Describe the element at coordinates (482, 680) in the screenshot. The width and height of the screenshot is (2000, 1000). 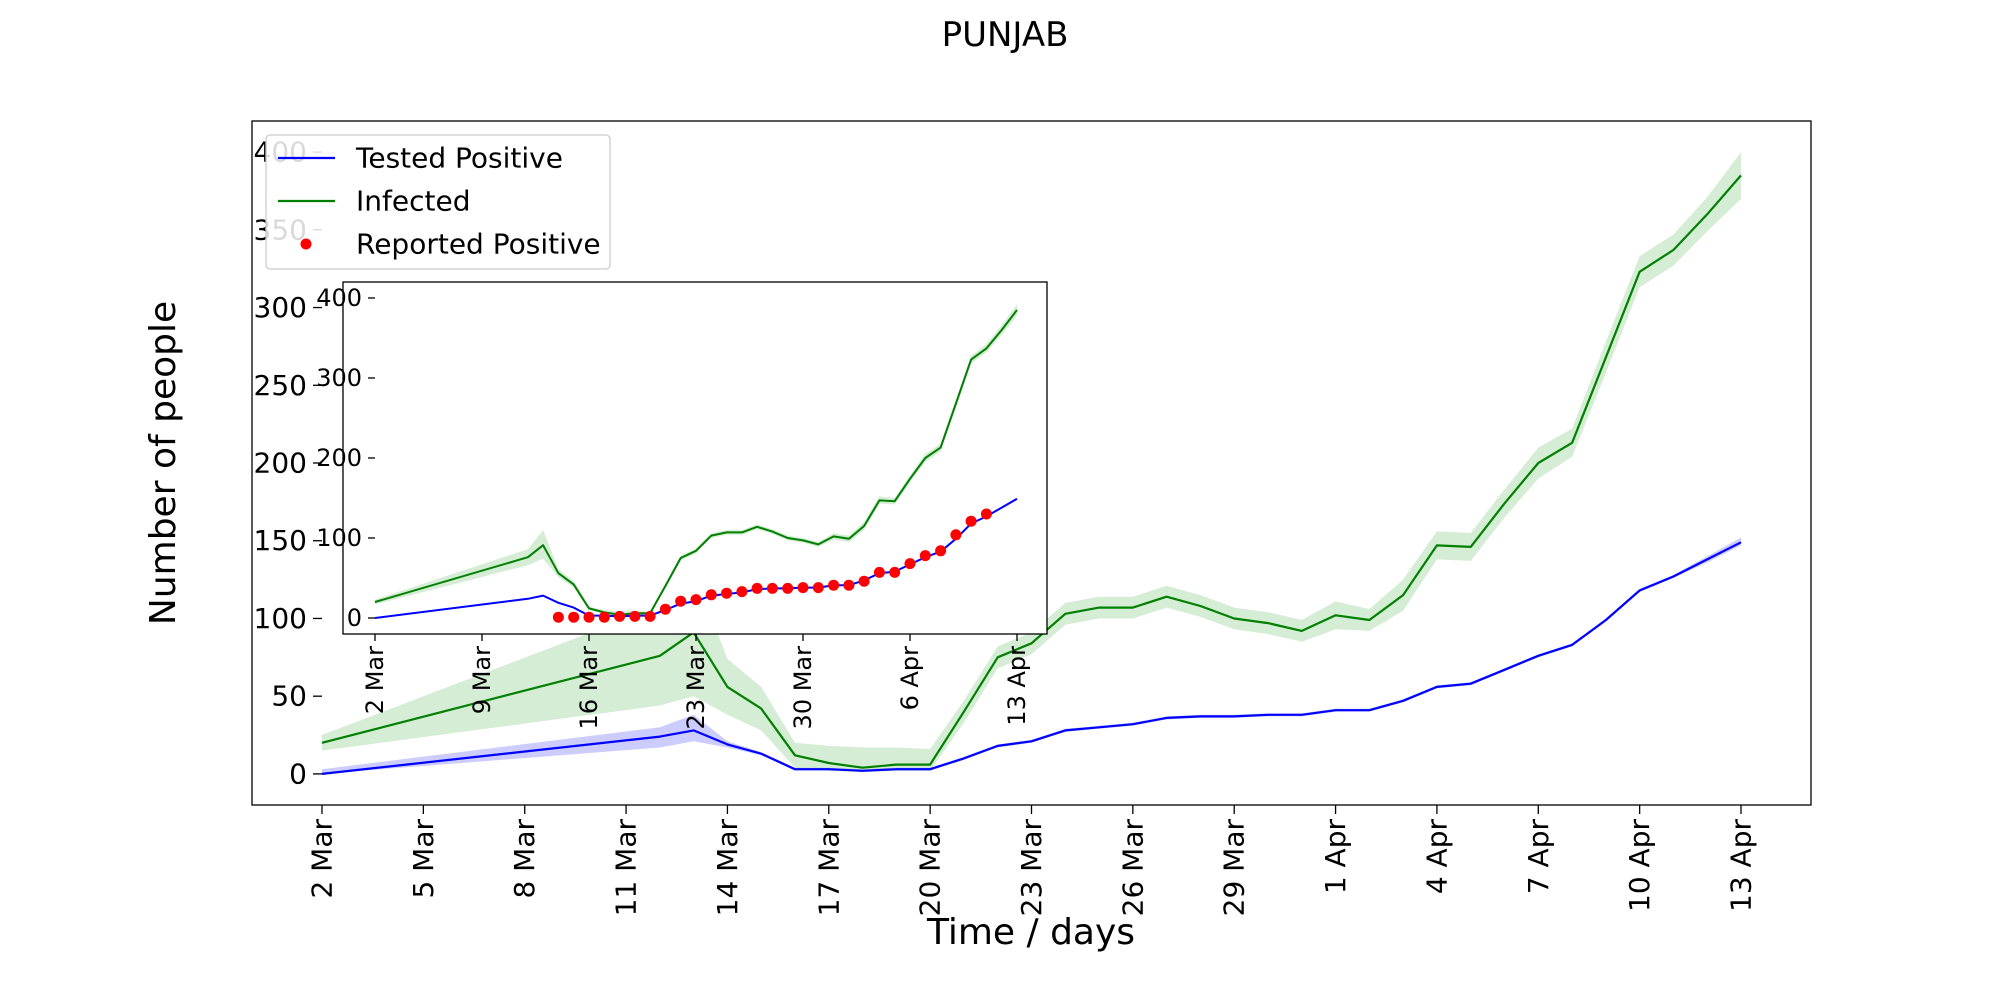
I see `inset-x-tick-label: 9 Mar` at that location.